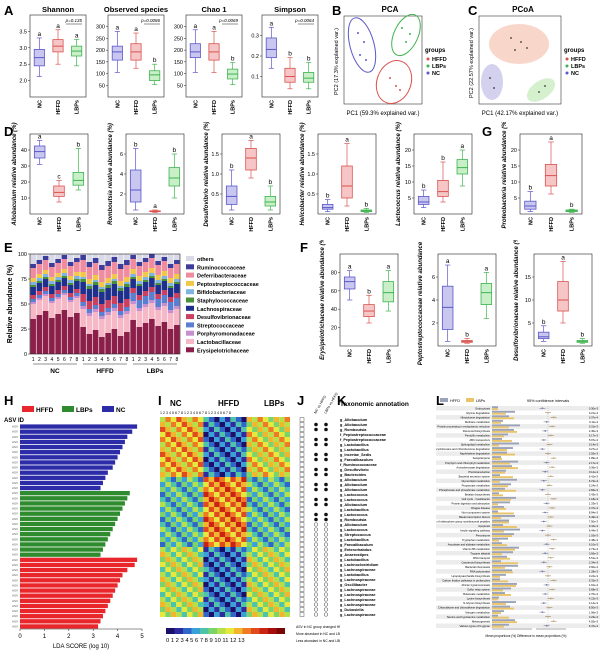  I want to click on sample-number: 7, so click(170, 360).